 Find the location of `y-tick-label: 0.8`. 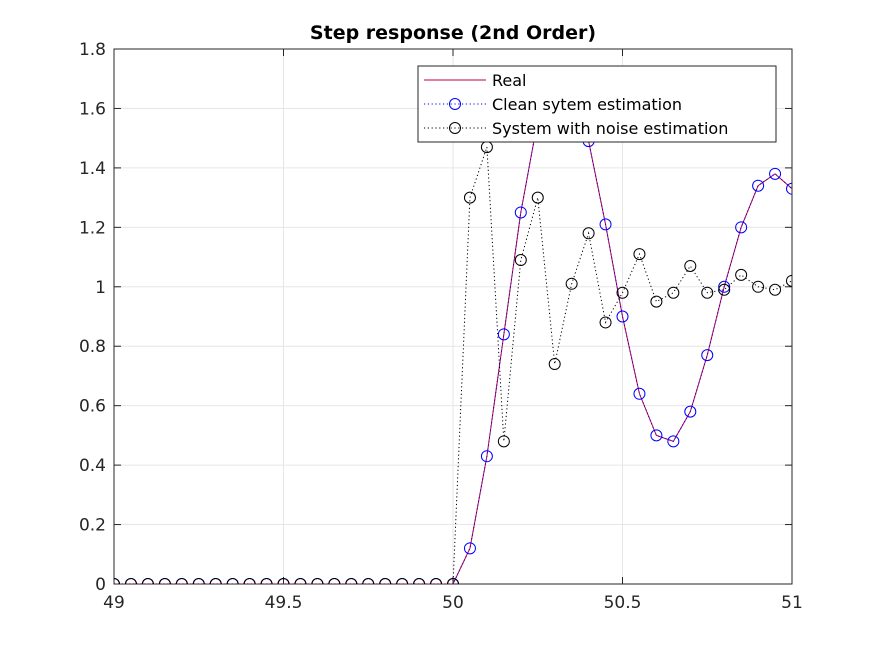

y-tick-label: 0.8 is located at coordinates (92, 347).